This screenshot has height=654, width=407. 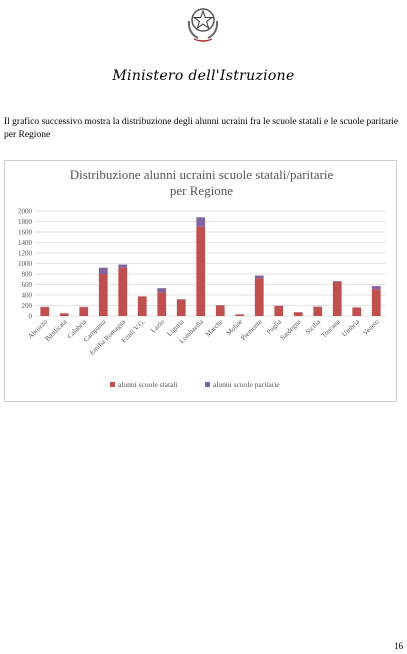 I want to click on emblem, so click(x=203, y=23).